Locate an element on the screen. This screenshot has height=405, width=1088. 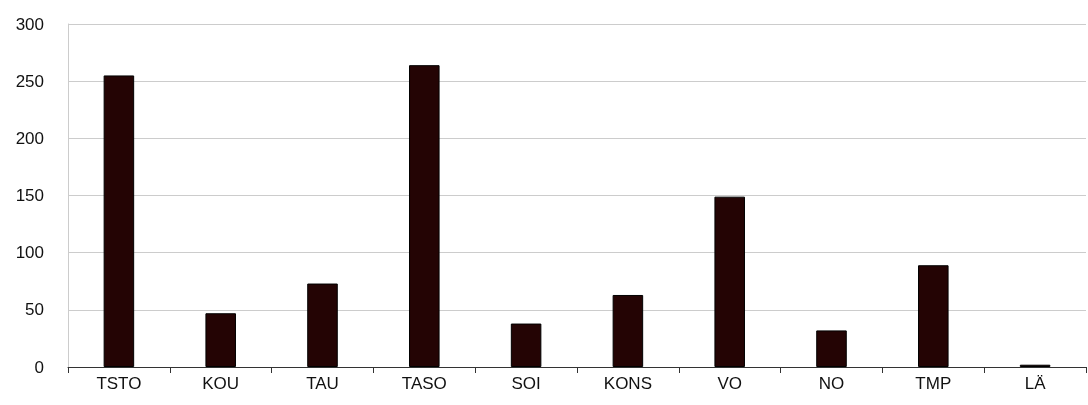
y-tick-label: 300 is located at coordinates (29, 24).